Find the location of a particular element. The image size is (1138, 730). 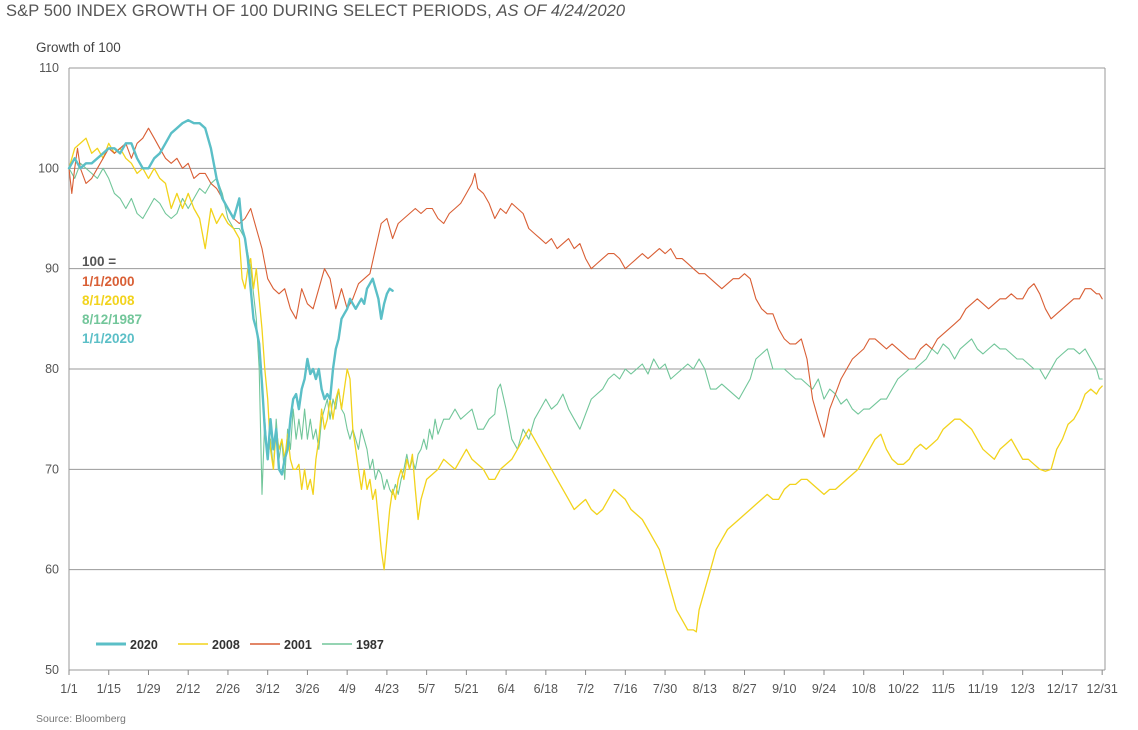

x-tick-label-3-26: 3/26 is located at coordinates (307, 689).